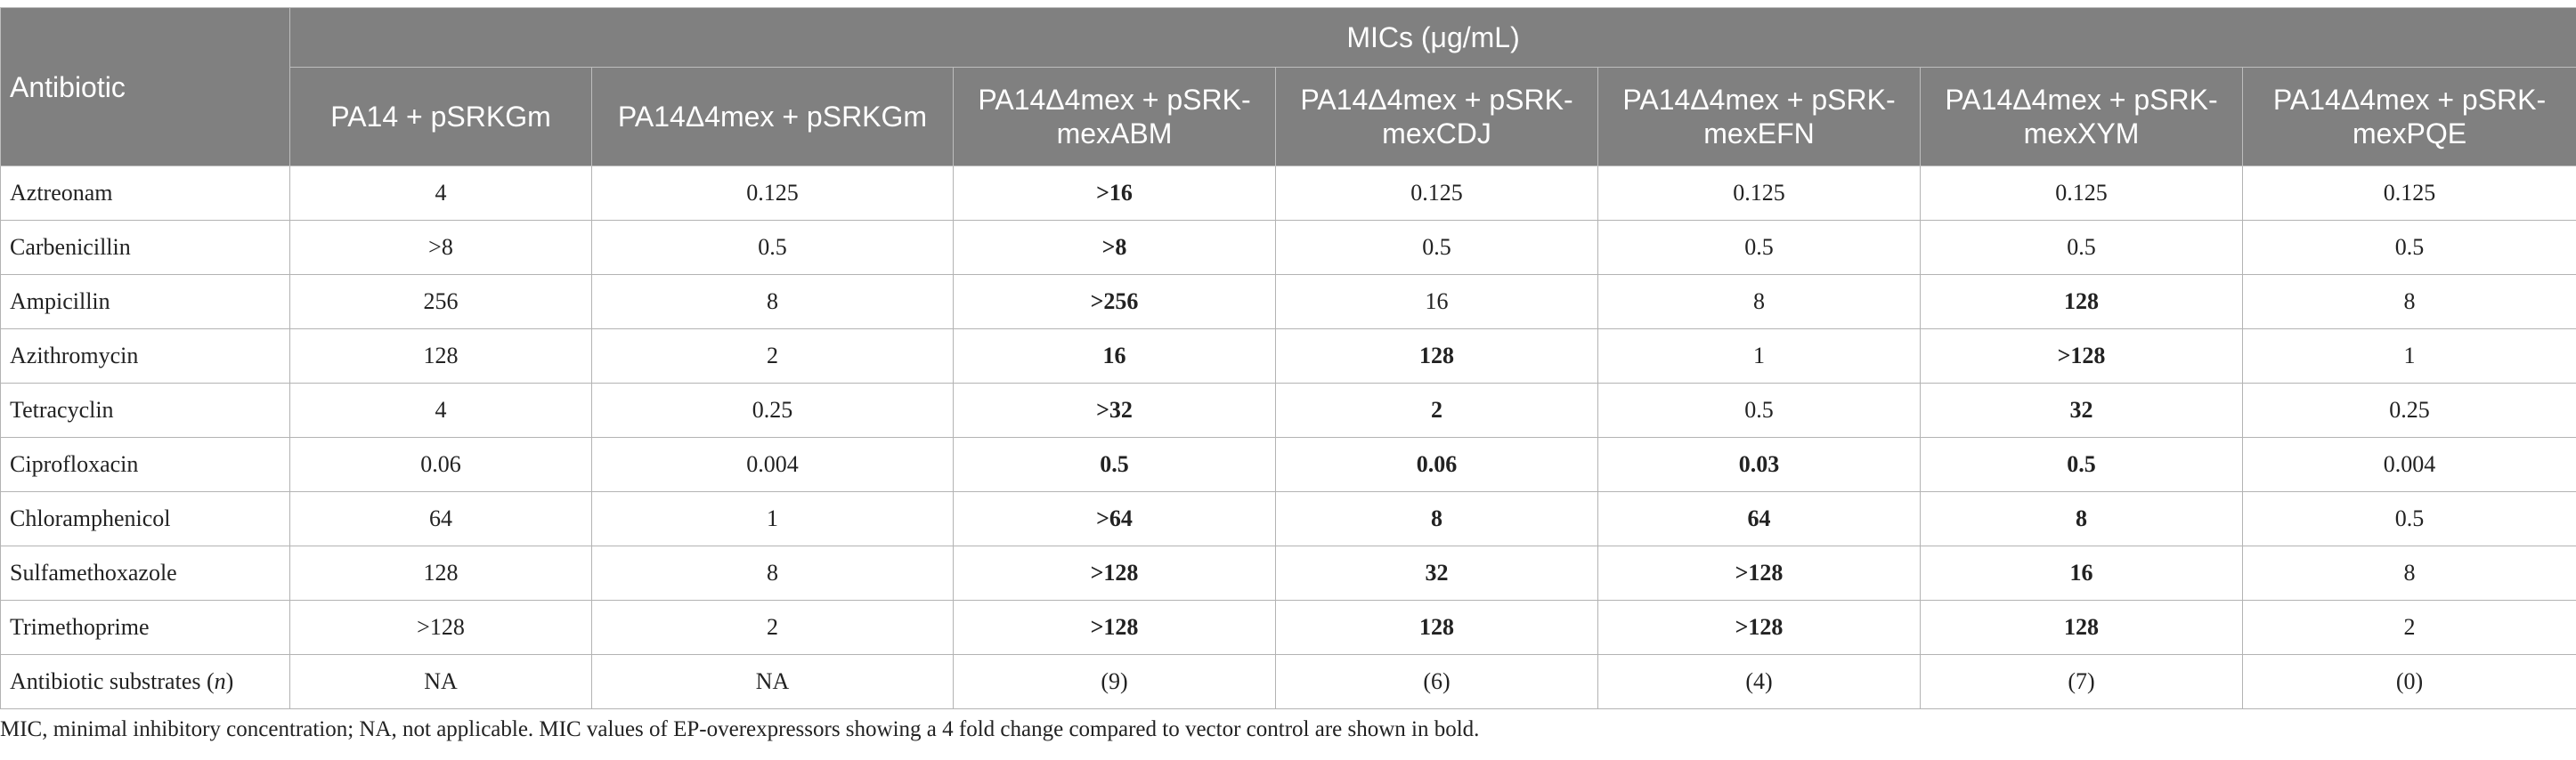 The height and width of the screenshot is (760, 2576). What do you see at coordinates (1114, 193) in the screenshot?
I see `table-cell: >16` at bounding box center [1114, 193].